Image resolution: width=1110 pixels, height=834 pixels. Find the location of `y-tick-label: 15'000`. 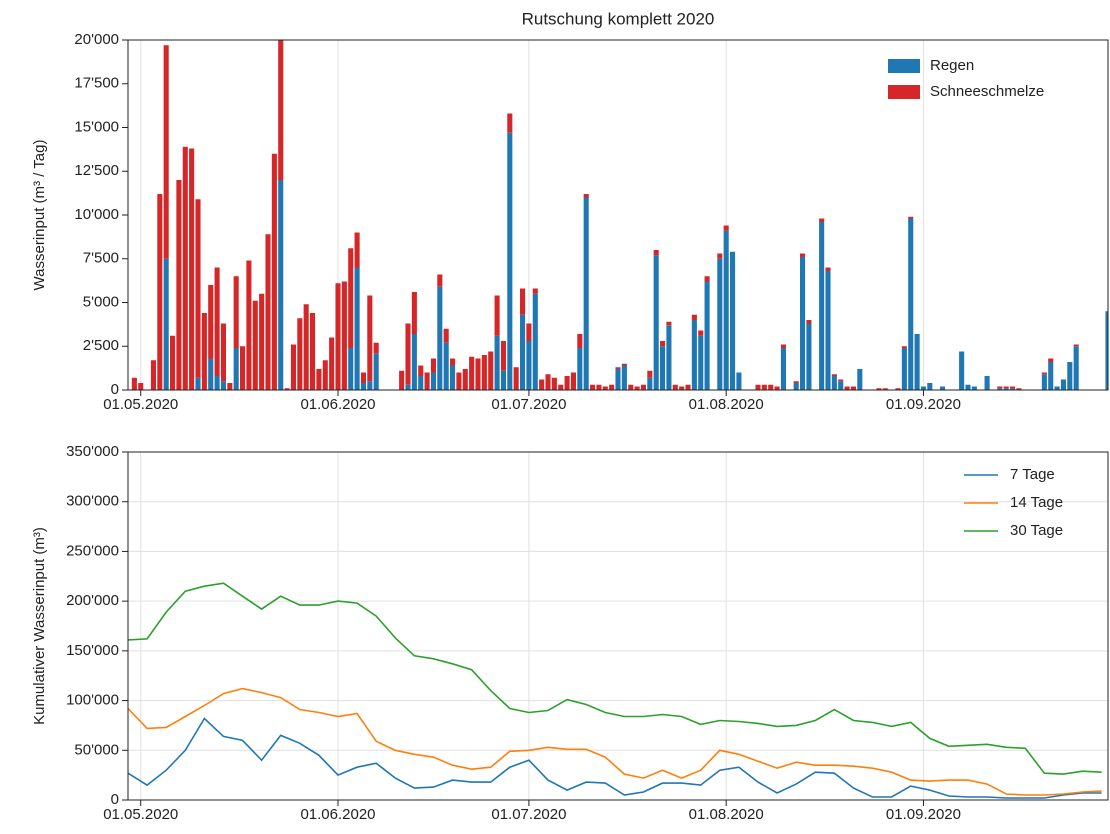

y-tick-label: 15'000 is located at coordinates (96, 126).